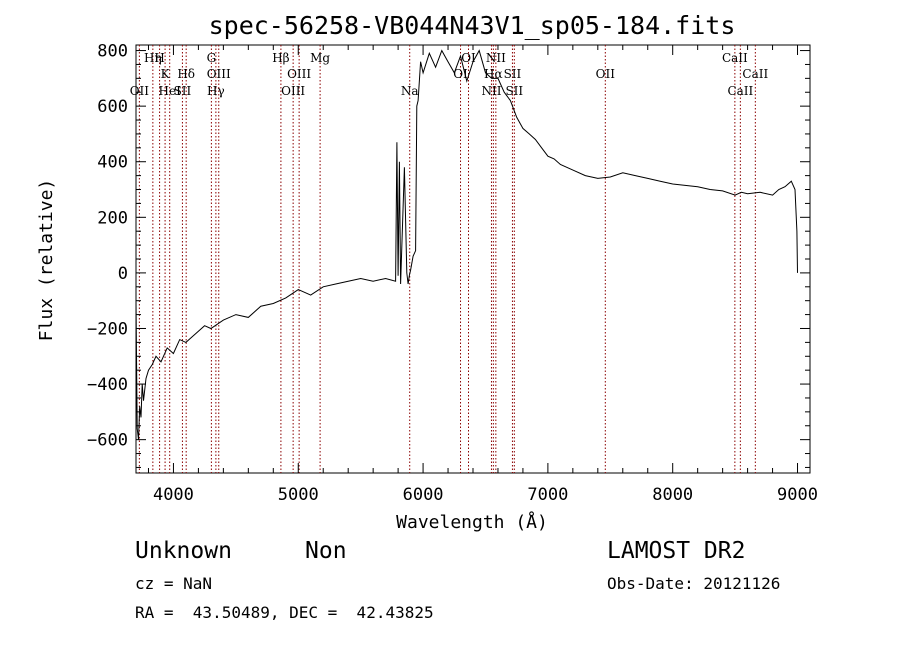 The width and height of the screenshot is (900, 649). I want to click on line-label: K, so click(166, 74).